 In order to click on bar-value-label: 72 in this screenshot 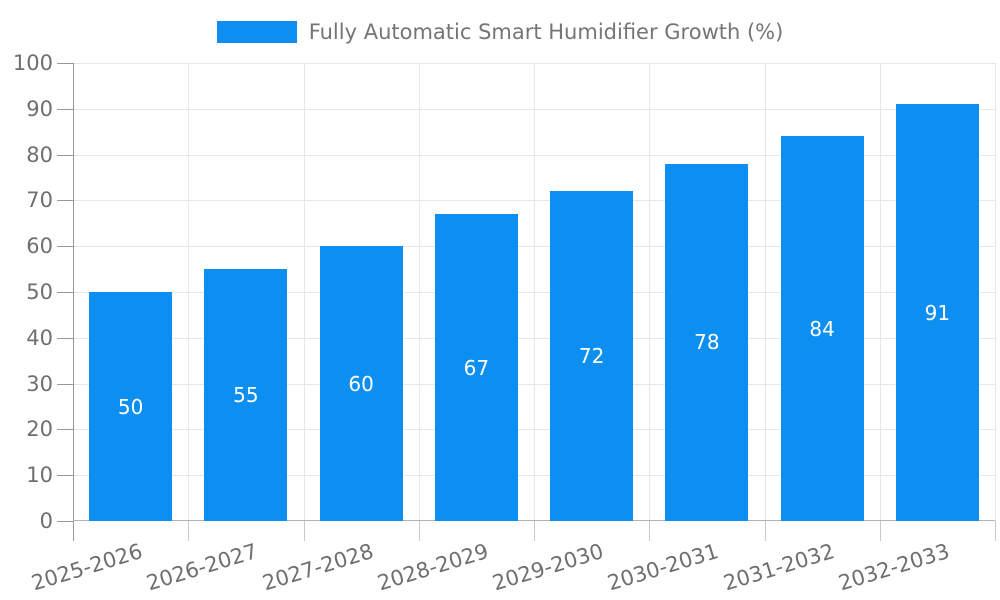, I will do `click(591, 356)`.